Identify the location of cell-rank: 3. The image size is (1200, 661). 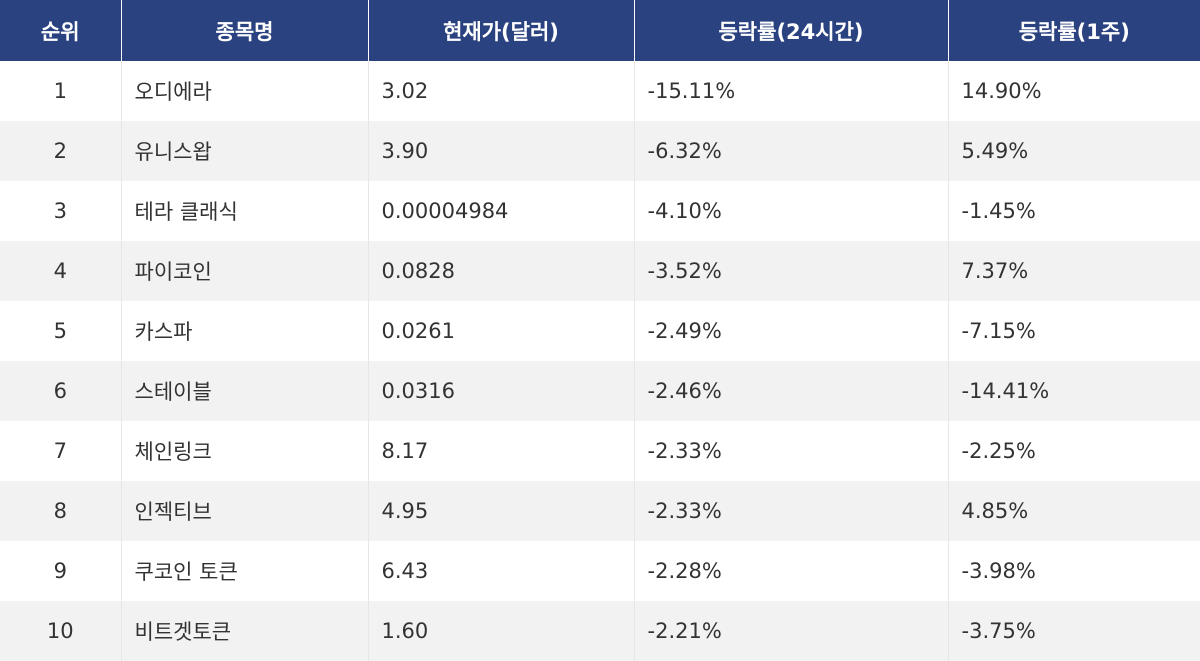
(61, 211).